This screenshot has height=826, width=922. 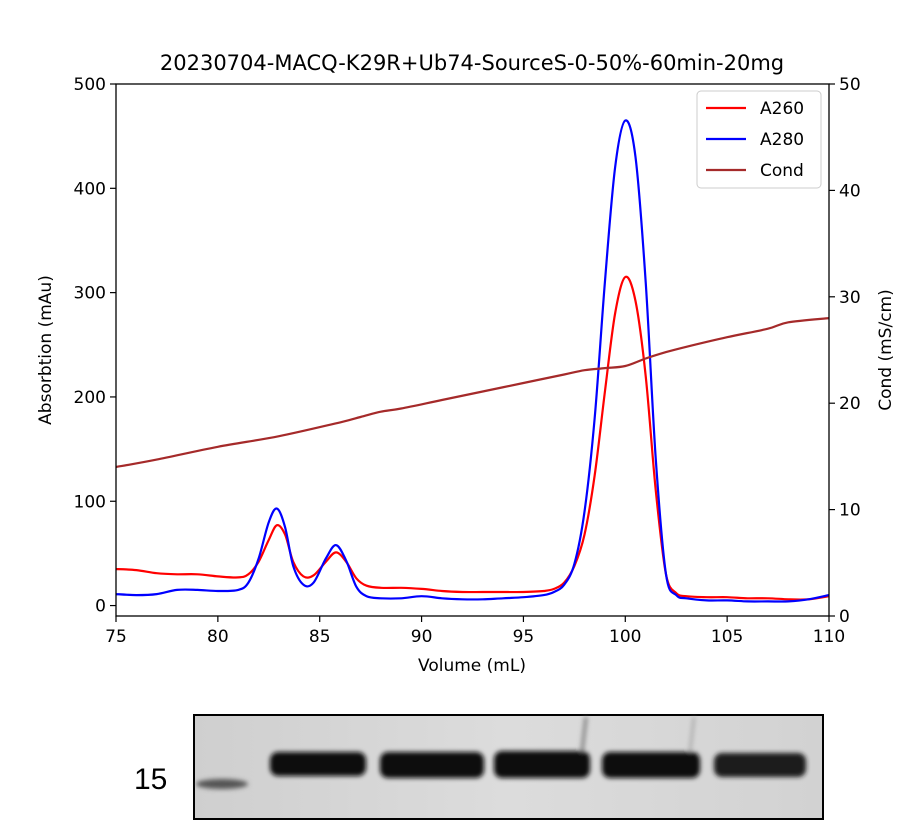 I want to click on legend: A260 A280 Cond, so click(x=759, y=139).